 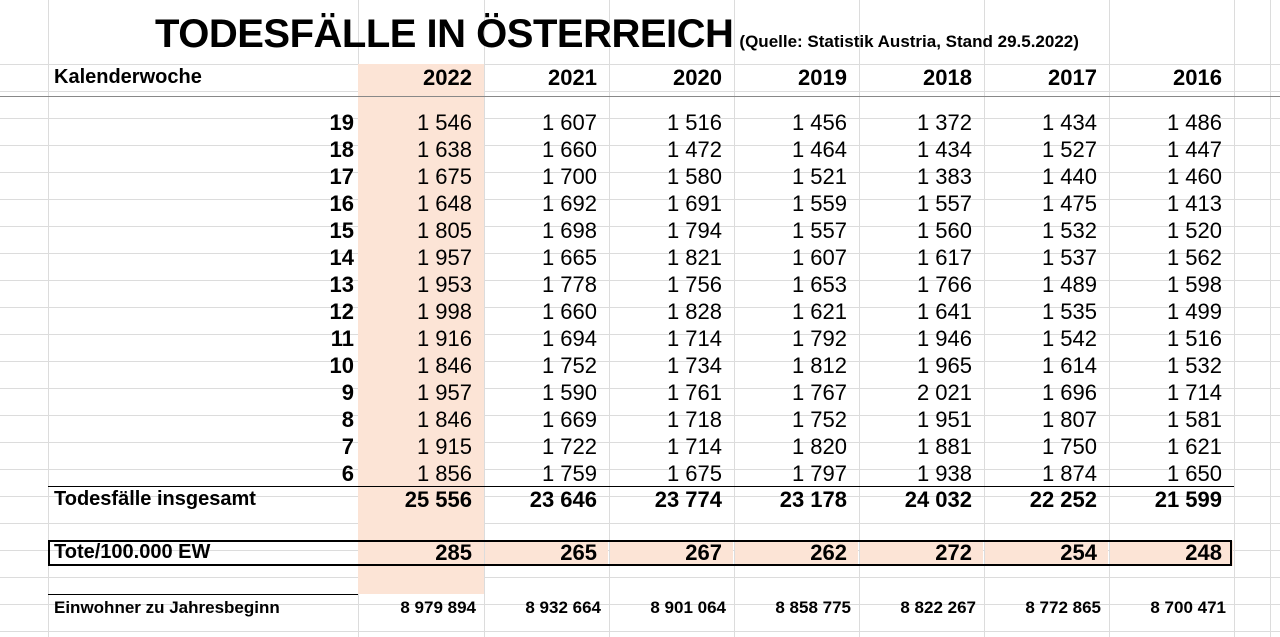 What do you see at coordinates (438, 607) in the screenshot?
I see `population-value: 8 979 894` at bounding box center [438, 607].